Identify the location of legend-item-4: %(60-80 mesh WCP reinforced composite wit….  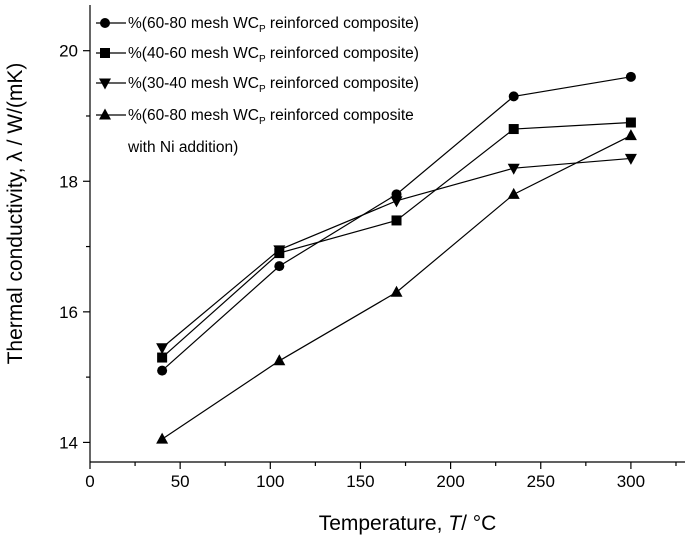
(255, 131).